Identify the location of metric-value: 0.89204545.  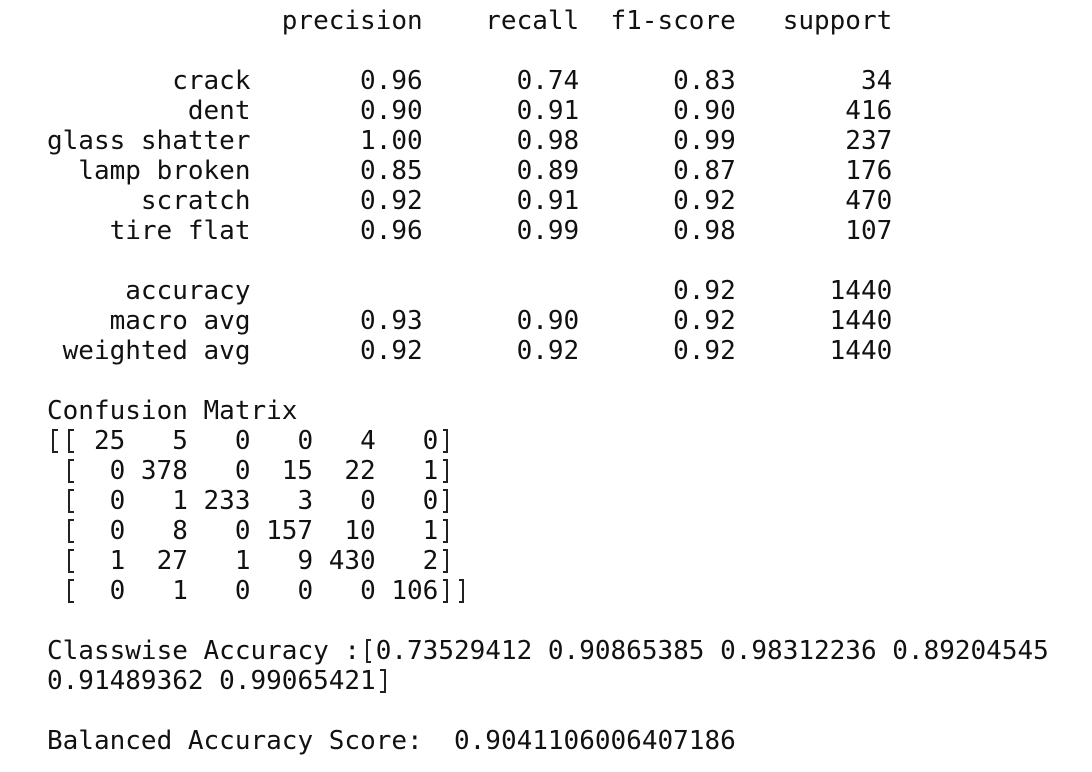
(970, 651).